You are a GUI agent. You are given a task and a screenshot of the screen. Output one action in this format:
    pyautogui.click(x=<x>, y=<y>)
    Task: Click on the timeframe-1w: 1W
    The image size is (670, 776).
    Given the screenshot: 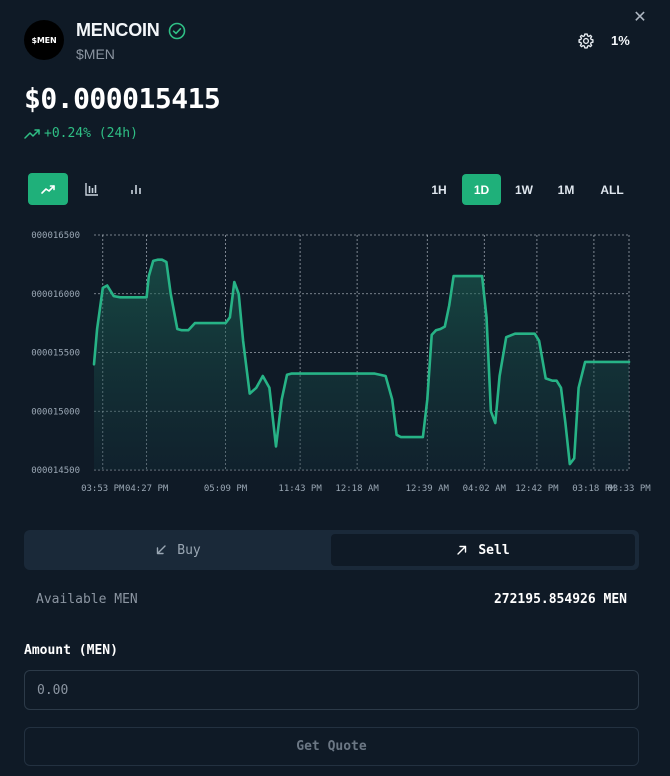 What is the action you would take?
    pyautogui.click(x=524, y=189)
    